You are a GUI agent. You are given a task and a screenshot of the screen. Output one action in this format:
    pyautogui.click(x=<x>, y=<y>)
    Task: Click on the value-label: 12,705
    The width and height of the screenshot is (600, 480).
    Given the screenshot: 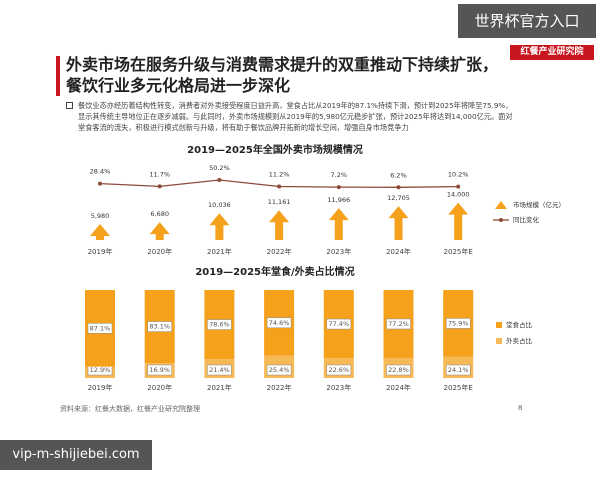 What is the action you would take?
    pyautogui.click(x=398, y=198)
    